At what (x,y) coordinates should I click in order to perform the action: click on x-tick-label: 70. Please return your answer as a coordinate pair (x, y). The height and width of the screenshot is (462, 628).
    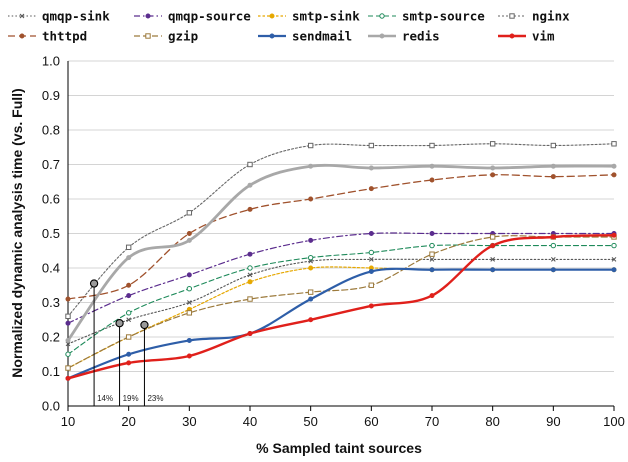
    Looking at the image, I should click on (432, 421).